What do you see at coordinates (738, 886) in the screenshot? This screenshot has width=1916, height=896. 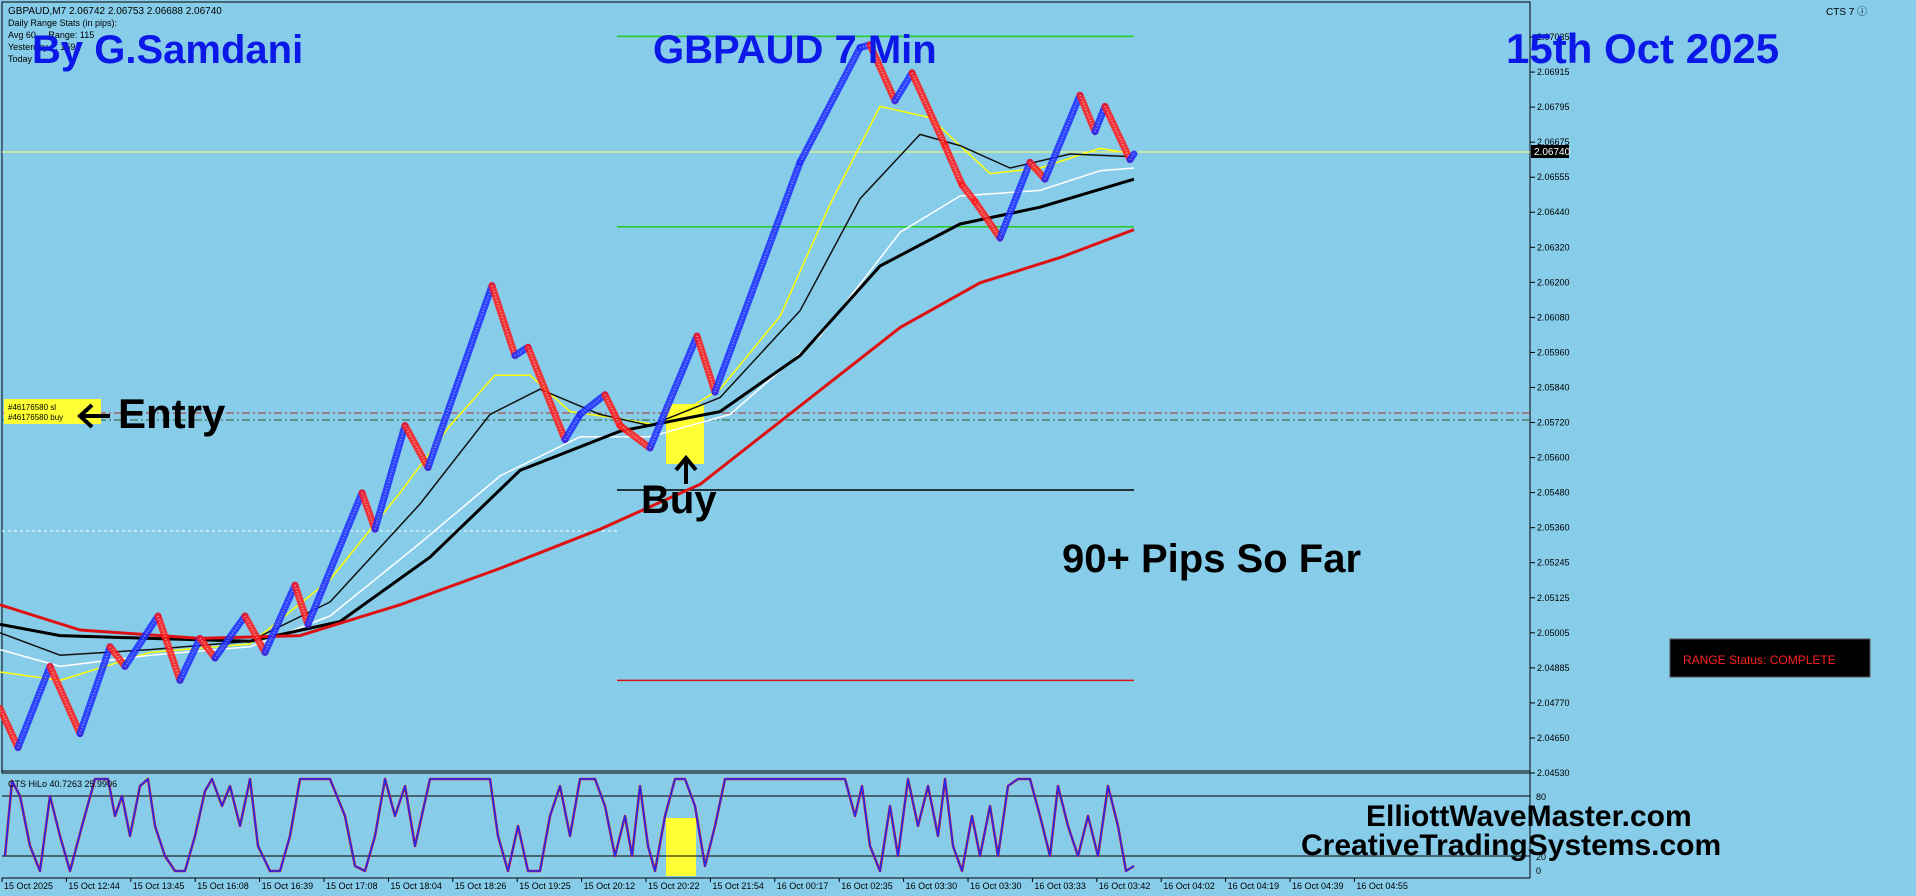 I see `time-tick-label: 15 Oct 21:54` at bounding box center [738, 886].